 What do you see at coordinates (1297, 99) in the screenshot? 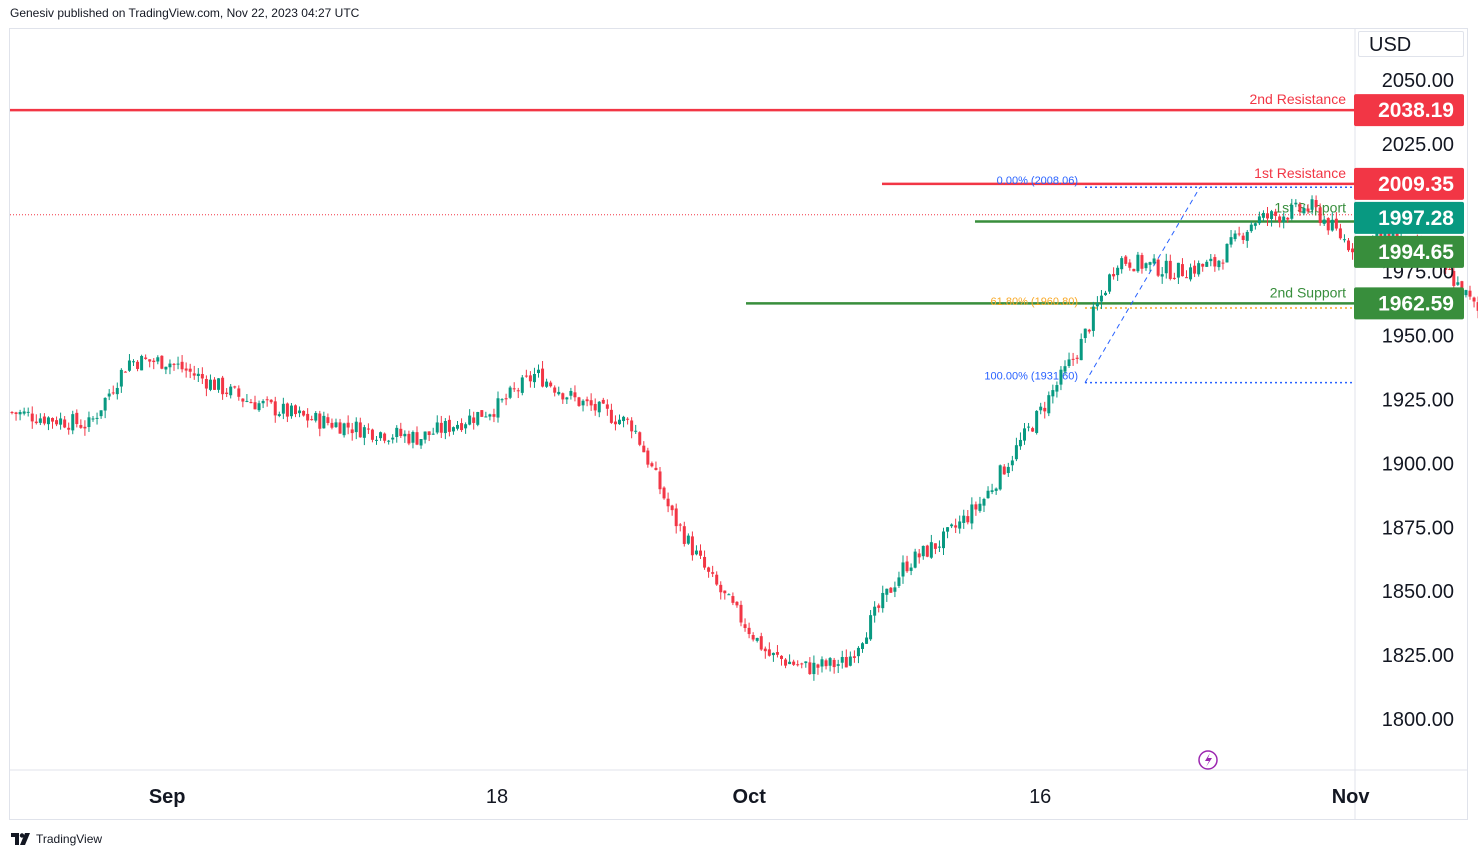
I see `level-name: 2nd Resistance` at bounding box center [1297, 99].